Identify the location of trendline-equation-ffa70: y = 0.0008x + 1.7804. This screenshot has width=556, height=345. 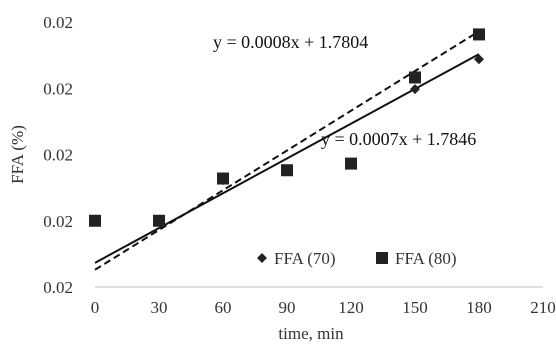
(290, 42).